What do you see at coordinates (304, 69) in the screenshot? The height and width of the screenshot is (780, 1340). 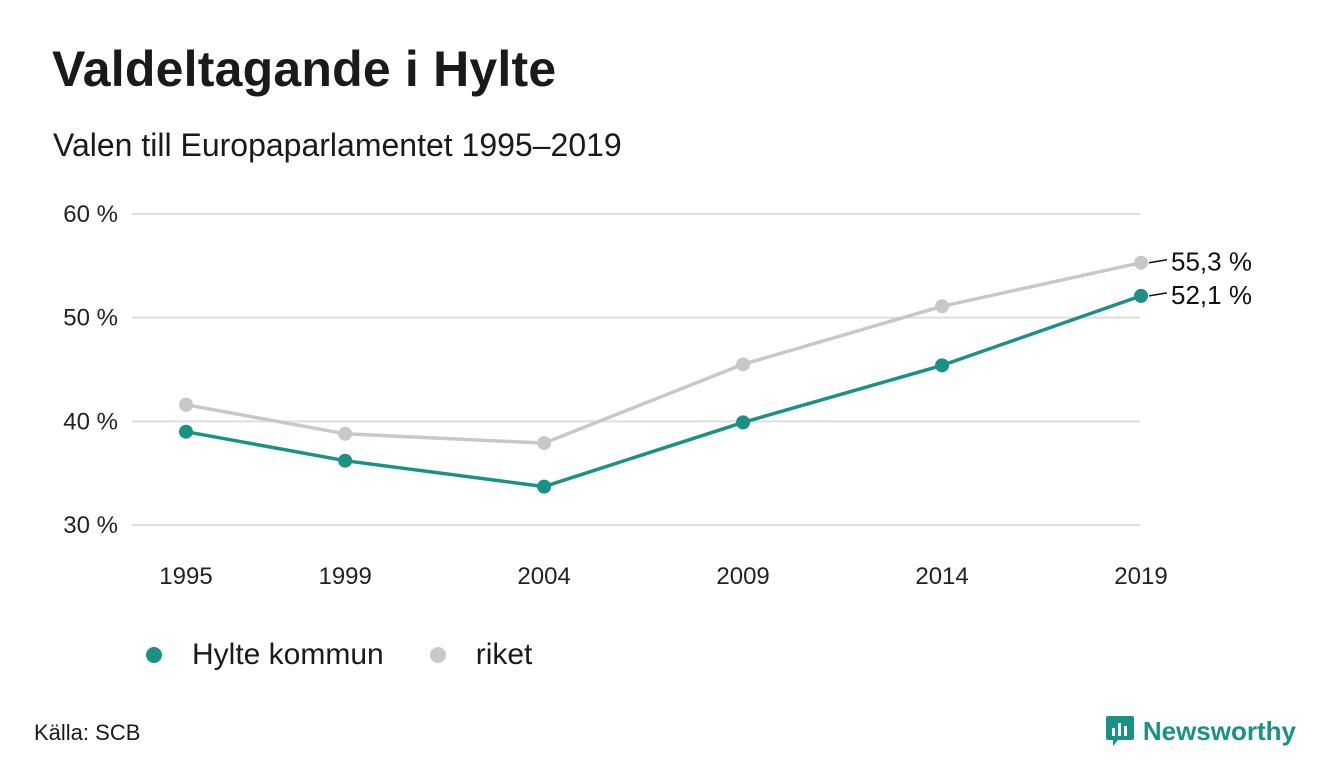 I see `chart-title: Valdeltagande i Hylte` at bounding box center [304, 69].